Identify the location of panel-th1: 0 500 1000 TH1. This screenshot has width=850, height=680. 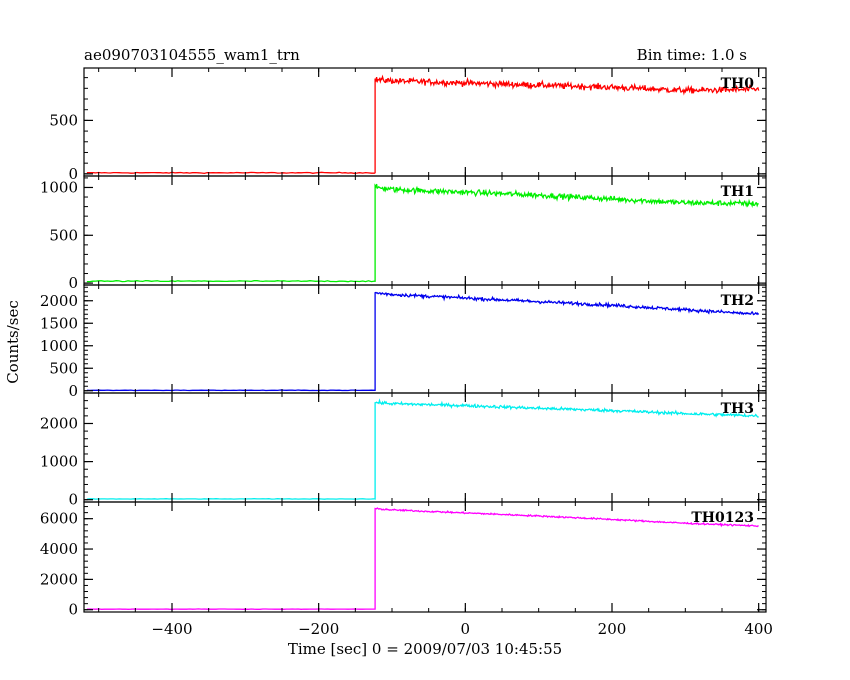
(403, 233).